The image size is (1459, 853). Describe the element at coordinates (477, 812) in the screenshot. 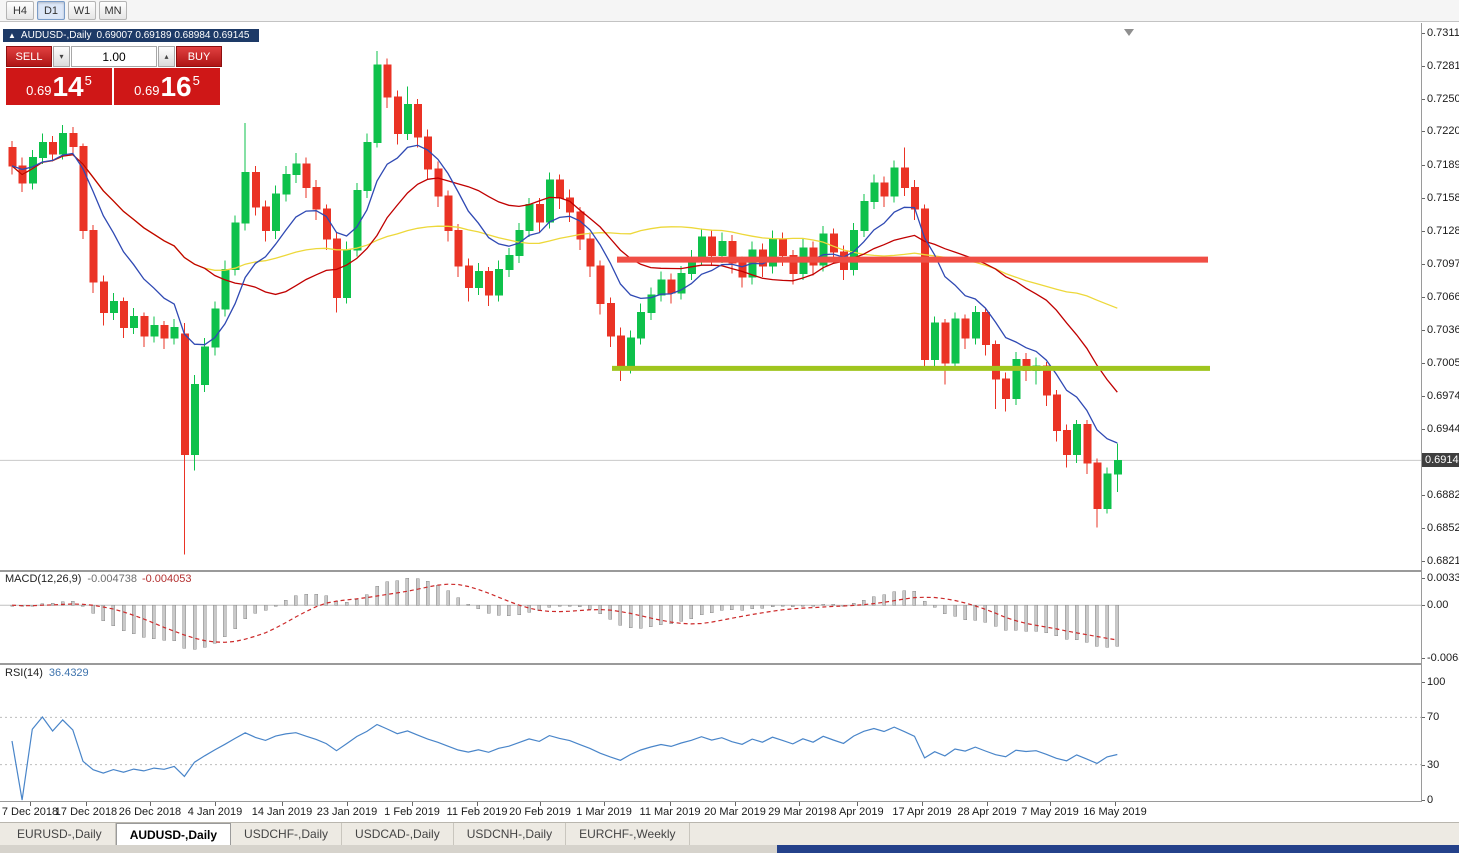

I see `date-axis-label: 11 Feb 2019` at that location.